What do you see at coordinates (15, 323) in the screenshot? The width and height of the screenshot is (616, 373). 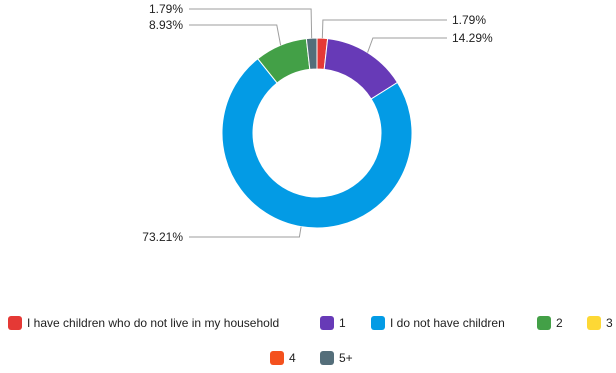 I see `legend-swatch-no-household` at bounding box center [15, 323].